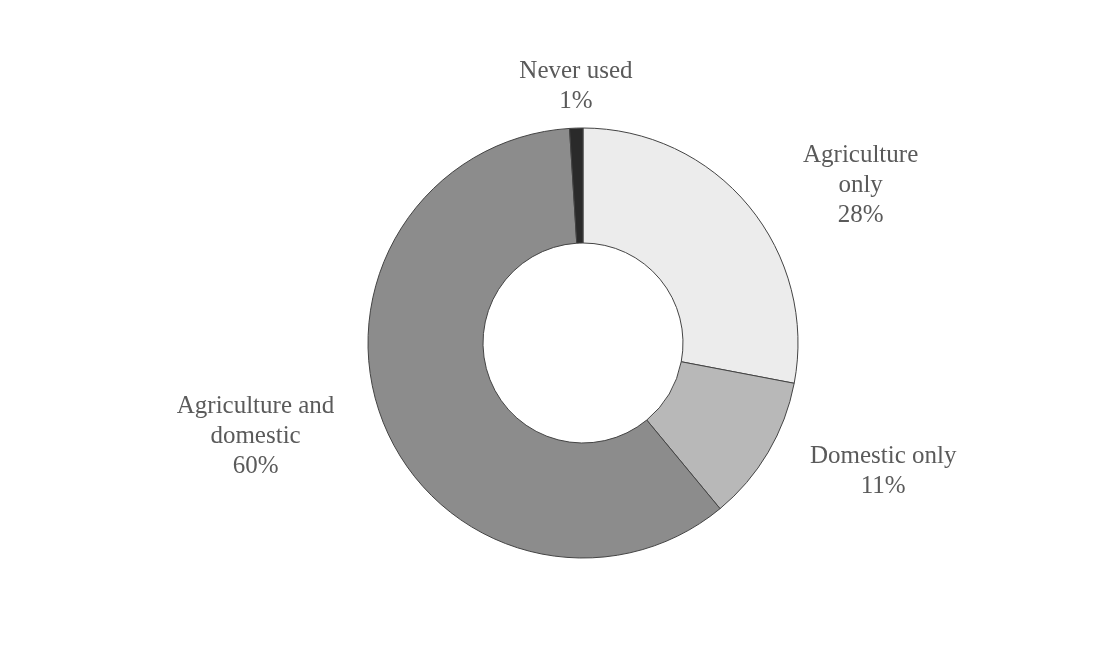 The width and height of the screenshot is (1108, 664). Describe the element at coordinates (860, 213) in the screenshot. I see `data-label: 28%` at that location.